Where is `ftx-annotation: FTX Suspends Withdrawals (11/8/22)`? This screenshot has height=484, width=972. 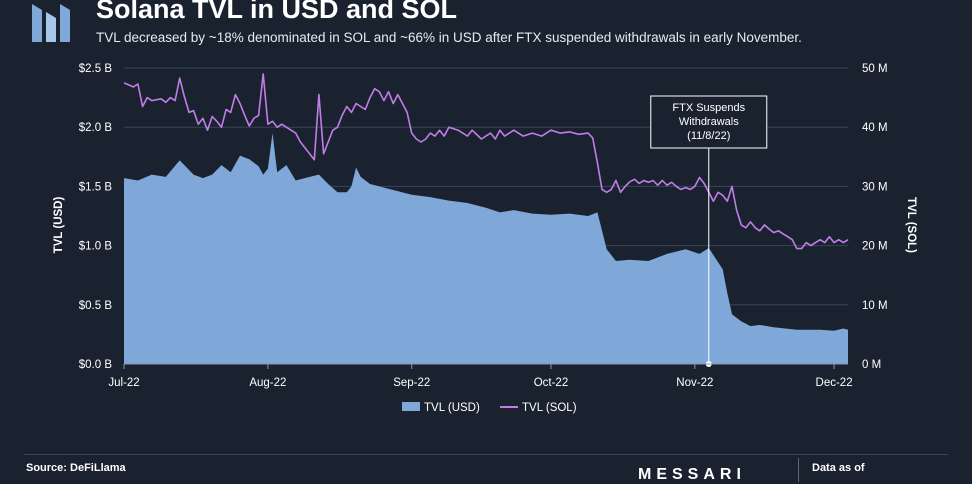
ftx-annotation: FTX Suspends Withdrawals (11/8/22) is located at coordinates (709, 231).